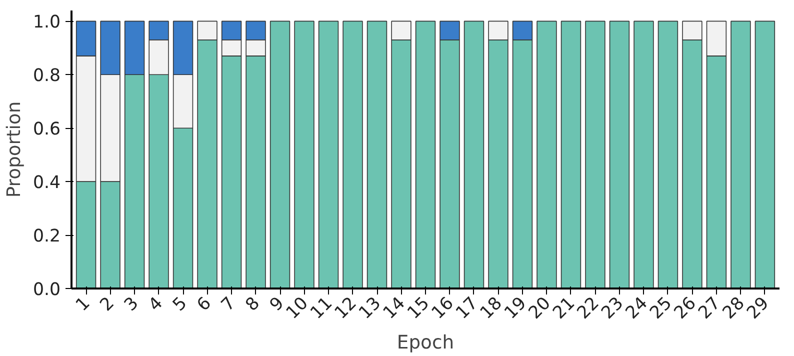 The height and width of the screenshot is (356, 794). Describe the element at coordinates (46, 290) in the screenshot. I see `y-tick-label: 0.0` at that location.